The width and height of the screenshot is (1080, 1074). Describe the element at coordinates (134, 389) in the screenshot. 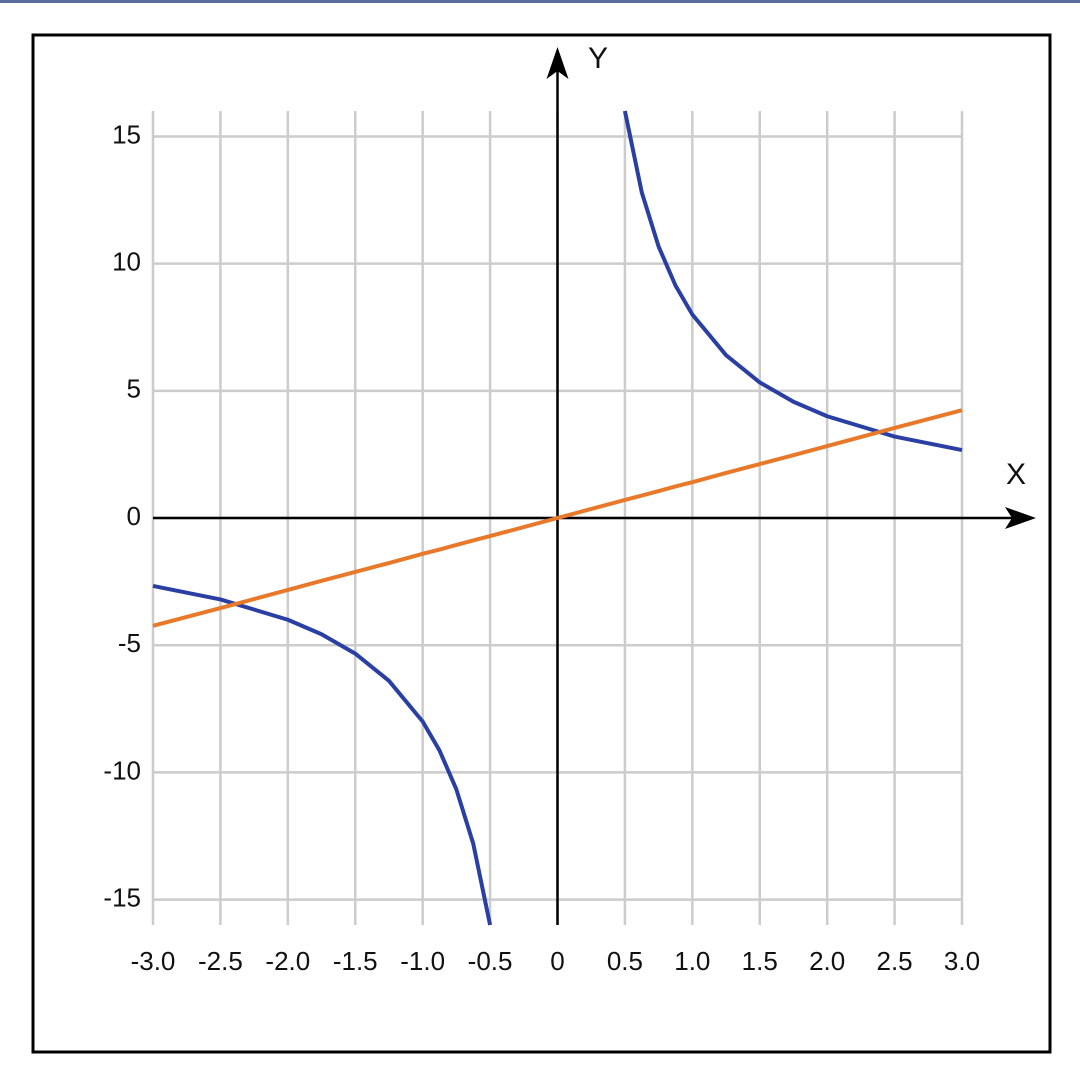

I see `y-tick-label: 5` at that location.